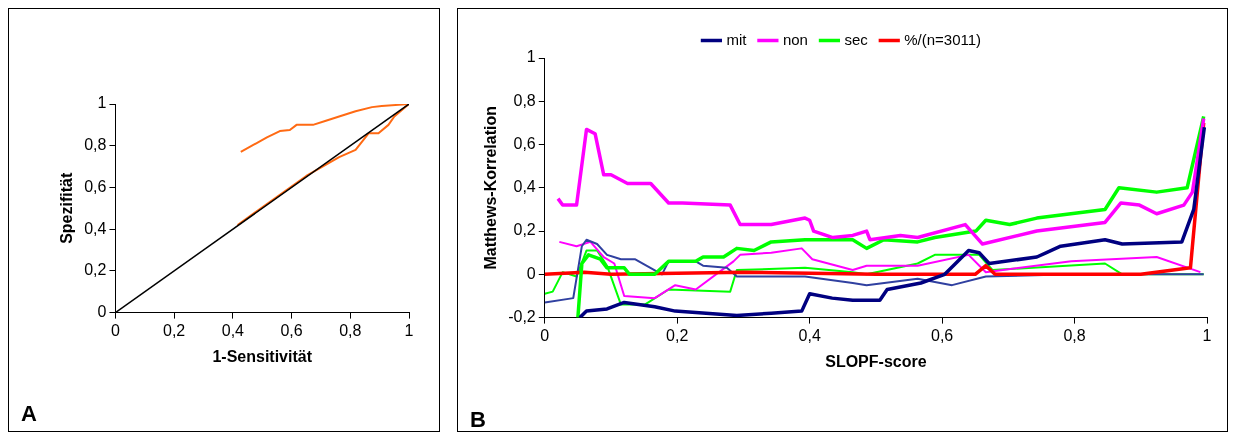 Image resolution: width=1237 pixels, height=432 pixels. What do you see at coordinates (943, 39) in the screenshot?
I see `legend-label: %/(n=3011)` at bounding box center [943, 39].